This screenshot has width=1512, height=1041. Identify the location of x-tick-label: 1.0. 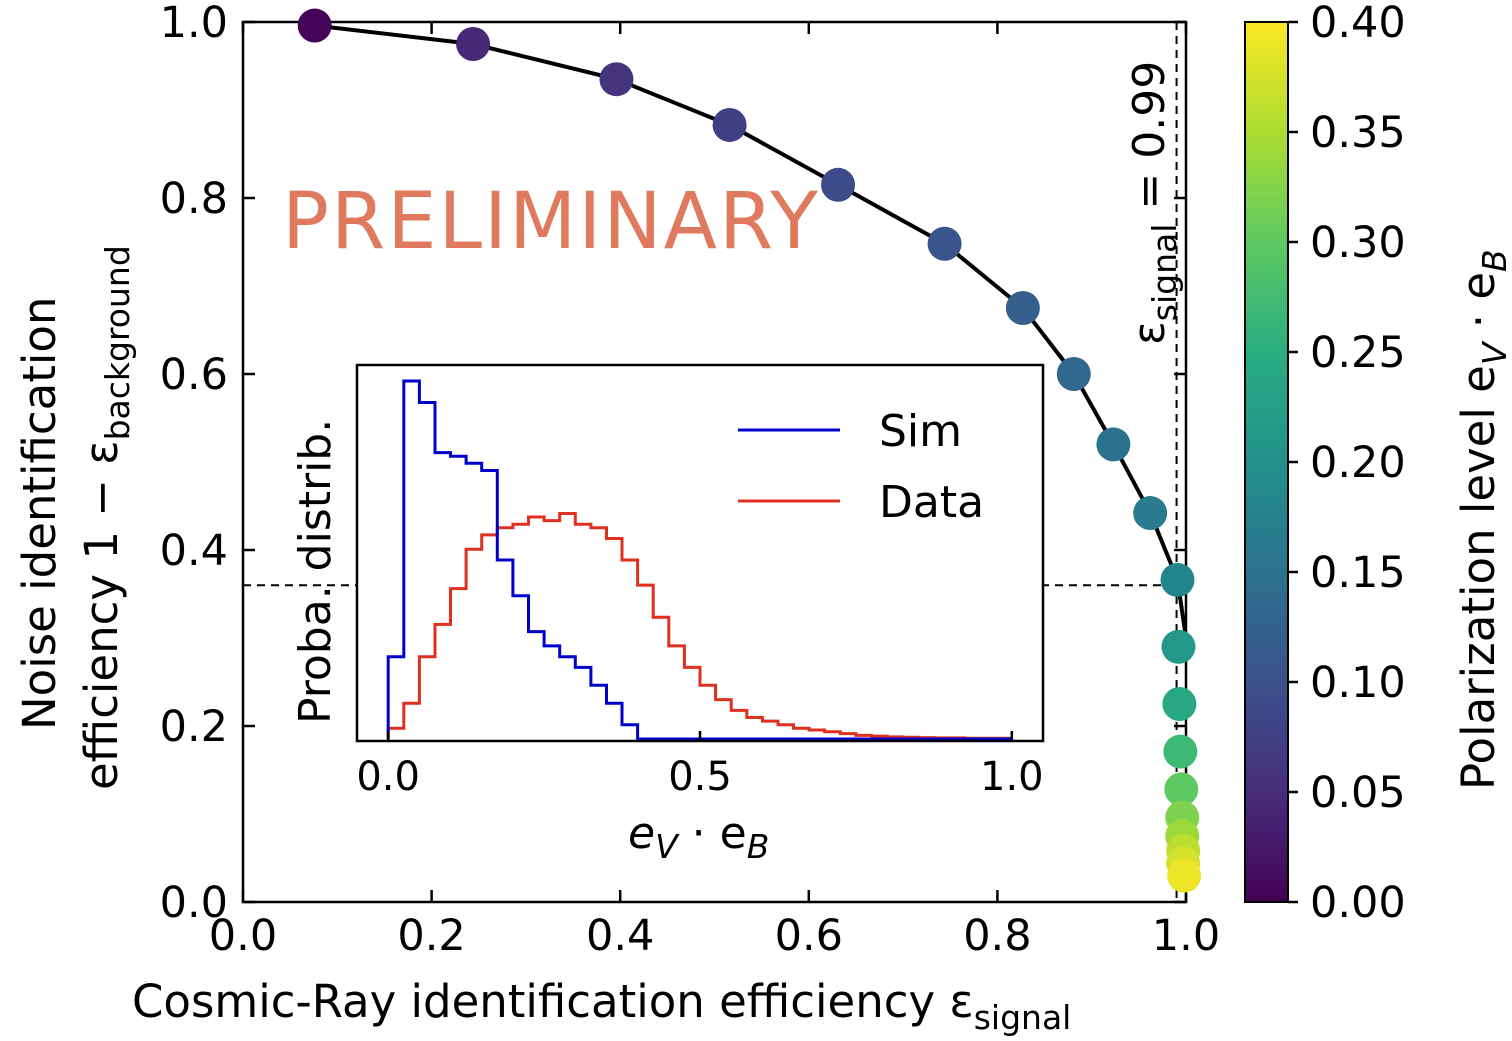
(1186, 936).